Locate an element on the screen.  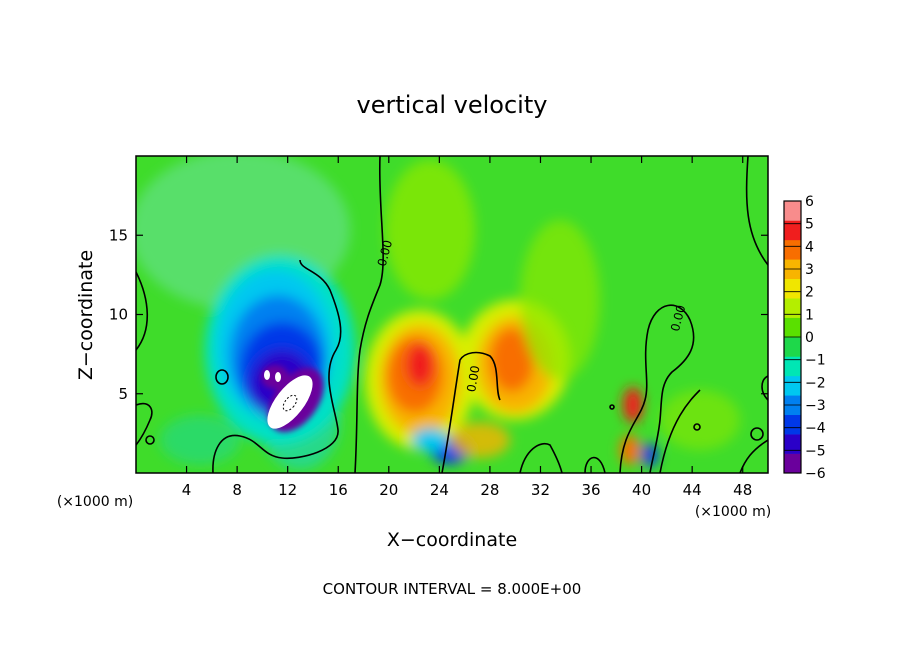
x-axis-unit-right: (×1000 m) is located at coordinates (733, 512).